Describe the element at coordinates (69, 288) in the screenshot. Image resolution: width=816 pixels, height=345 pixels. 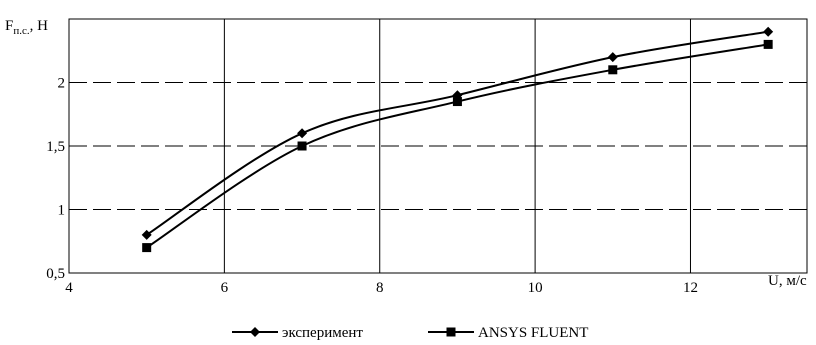
I see `x-tick-label: 4` at that location.